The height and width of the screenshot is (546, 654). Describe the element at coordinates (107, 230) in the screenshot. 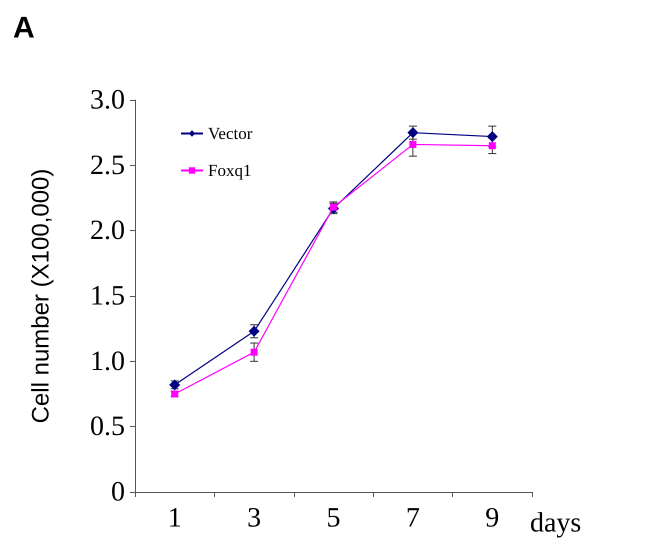

I see `y-tick-label: 2.0` at that location.